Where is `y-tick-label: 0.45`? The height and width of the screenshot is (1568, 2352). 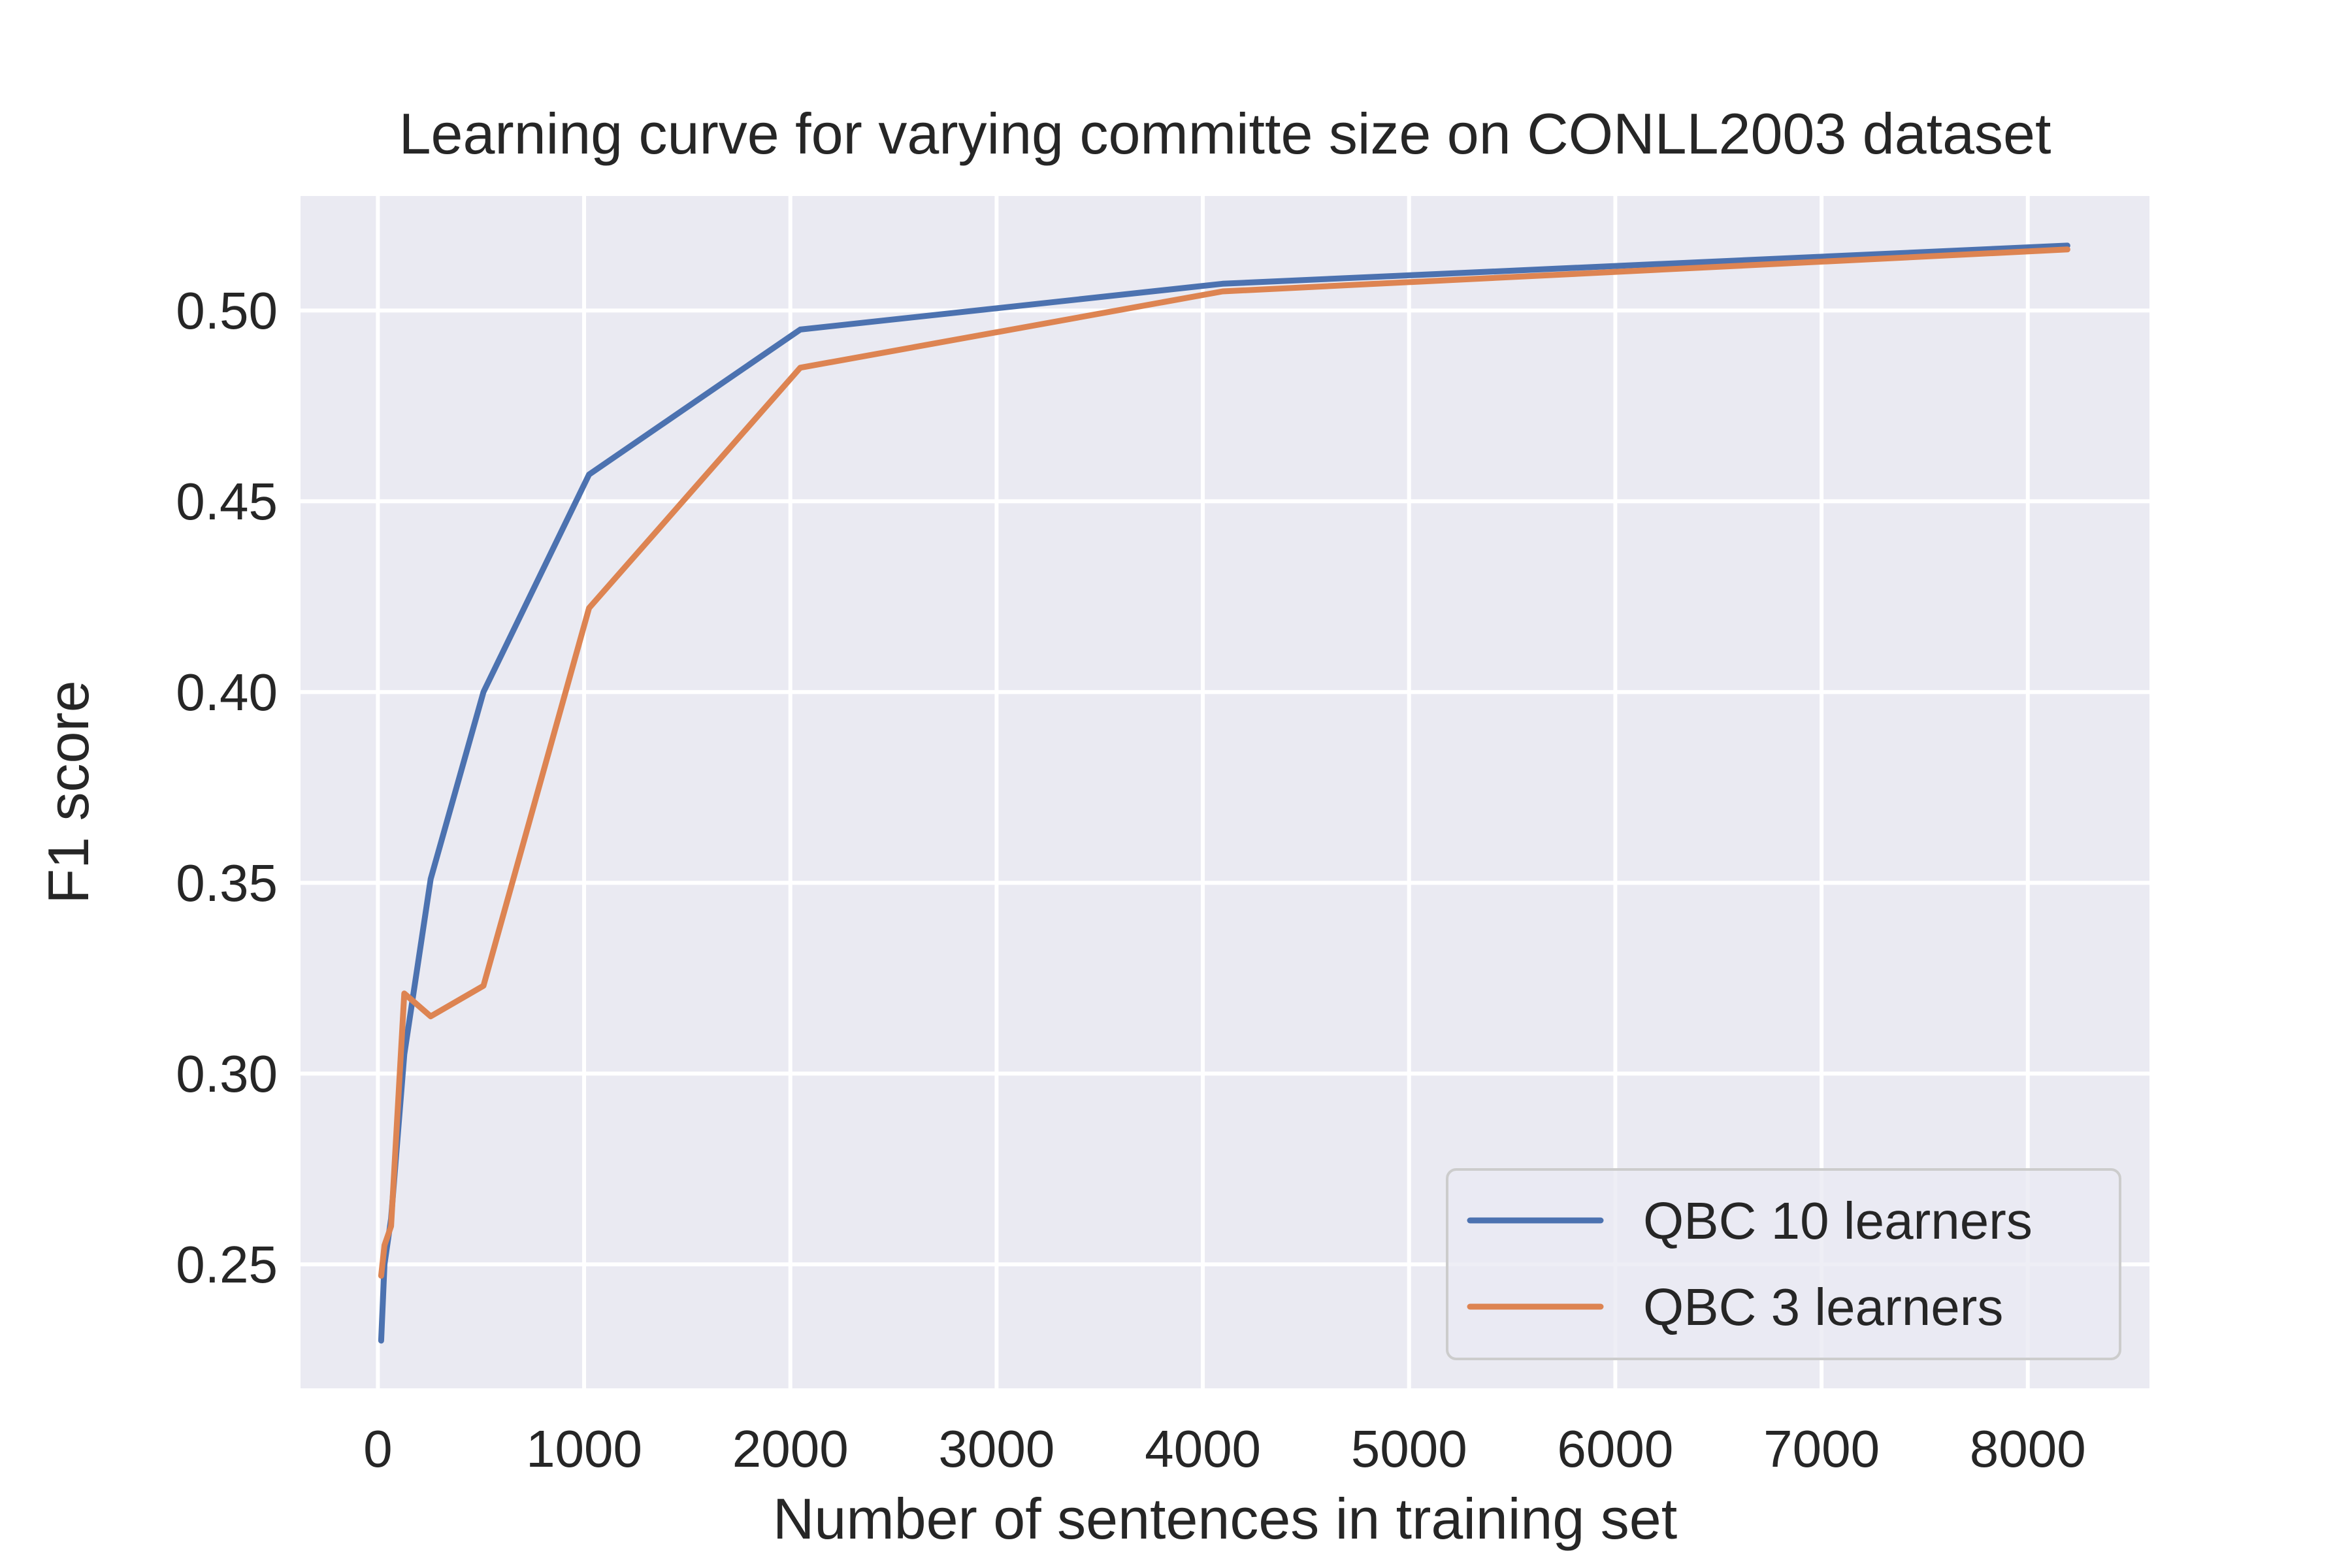 y-tick-label: 0.45 is located at coordinates (227, 501).